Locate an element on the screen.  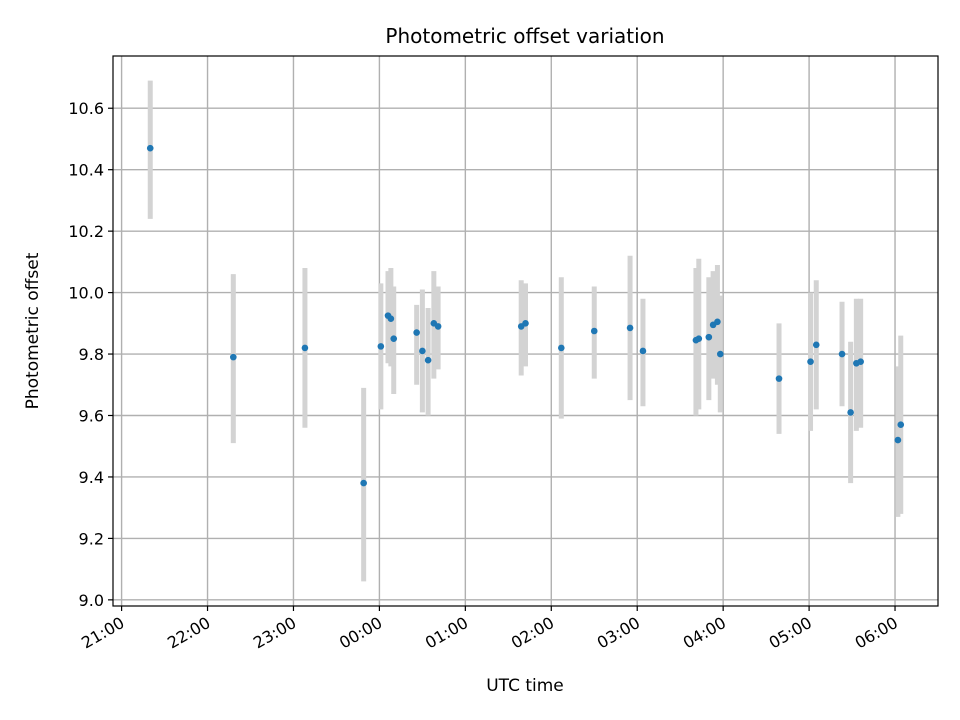
x-tick-label: 03:00 is located at coordinates (618, 633).